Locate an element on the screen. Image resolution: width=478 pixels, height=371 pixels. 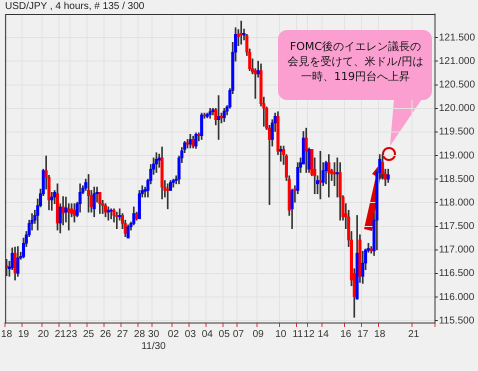
y-tick-label: 118.500 is located at coordinates (456, 179).